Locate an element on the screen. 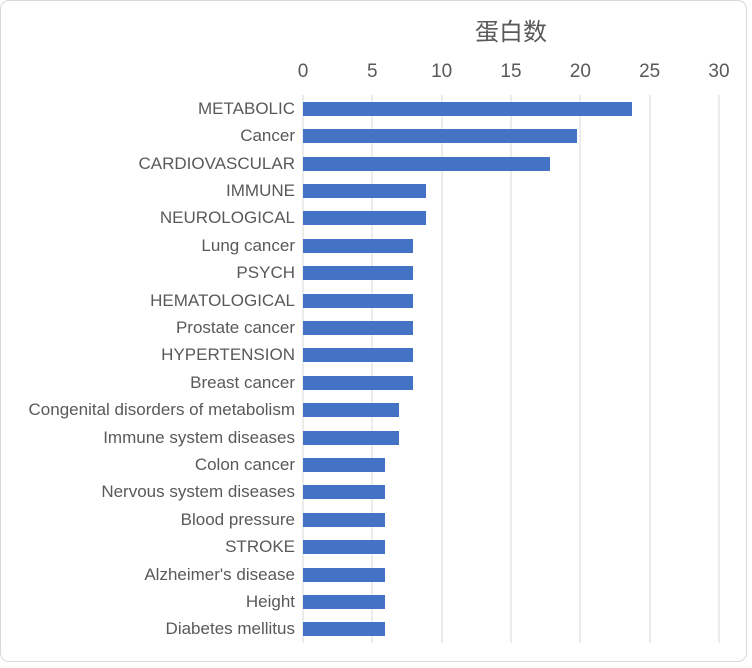  category-label: Height is located at coordinates (270, 602).